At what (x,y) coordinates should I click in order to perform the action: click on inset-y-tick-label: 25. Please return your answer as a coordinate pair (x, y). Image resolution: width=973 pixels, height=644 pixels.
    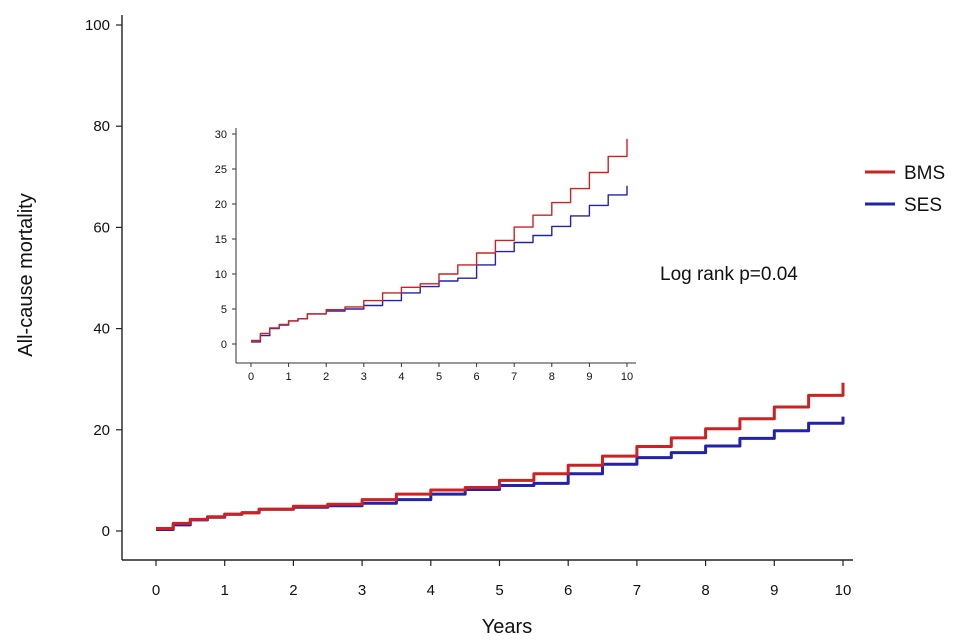
    Looking at the image, I should click on (221, 170).